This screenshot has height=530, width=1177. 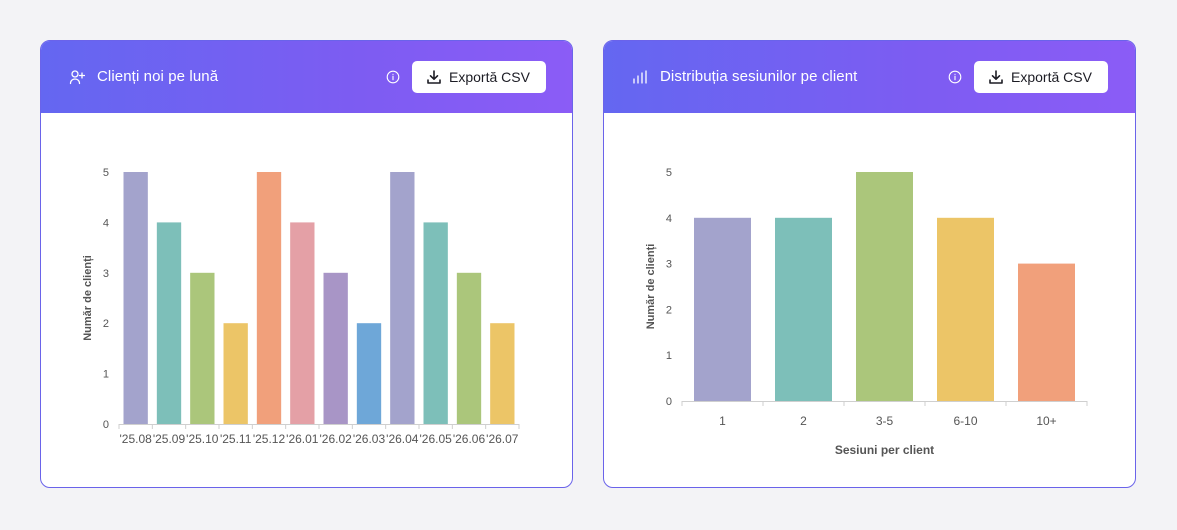 What do you see at coordinates (369, 439) in the screenshot?
I see `x-tick-label: '26.03` at bounding box center [369, 439].